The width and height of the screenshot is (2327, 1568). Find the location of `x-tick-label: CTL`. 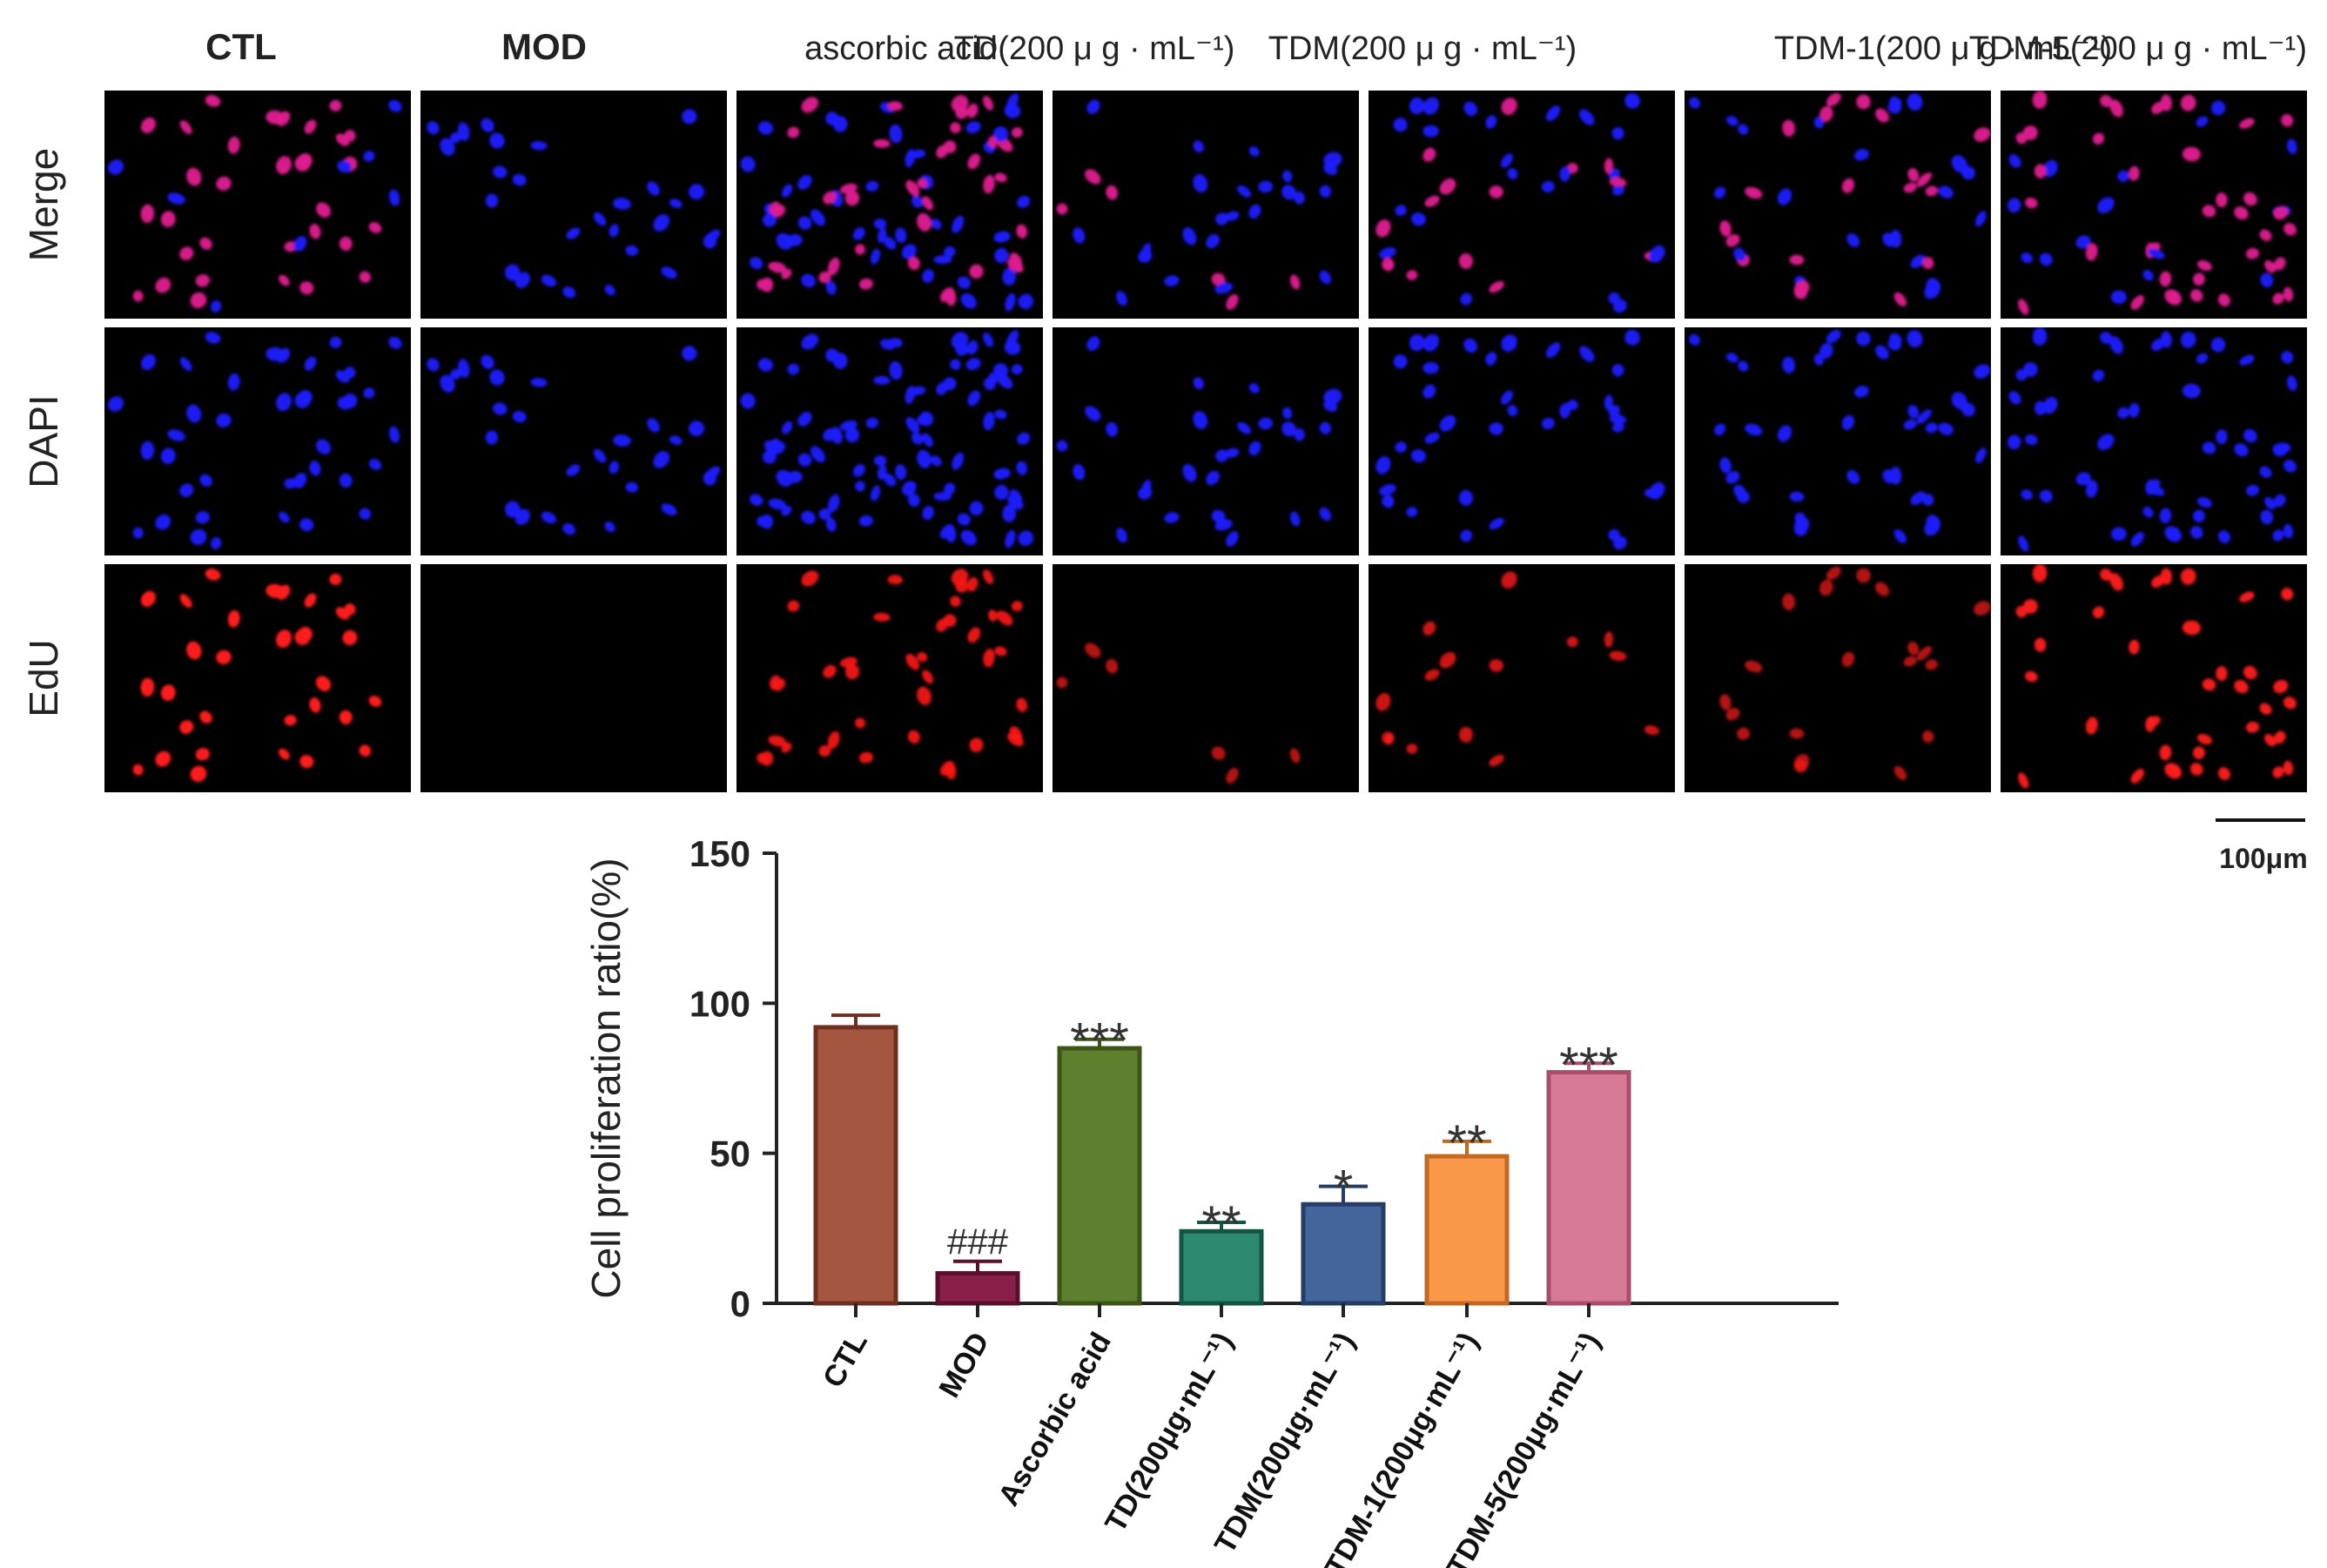

x-tick-label: CTL is located at coordinates (846, 1360).